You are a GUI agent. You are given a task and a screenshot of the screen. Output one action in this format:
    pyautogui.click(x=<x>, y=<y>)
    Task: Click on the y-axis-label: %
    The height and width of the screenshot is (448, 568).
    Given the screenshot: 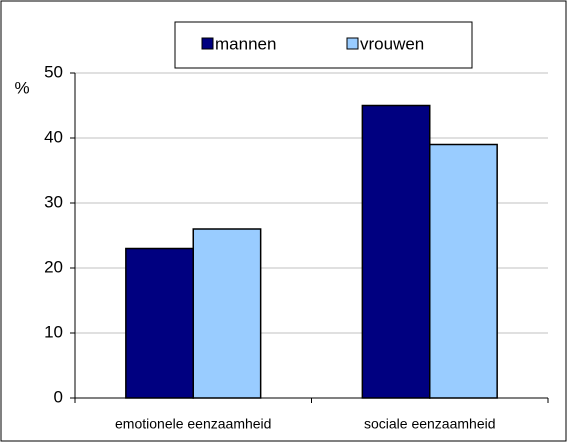 What is the action you would take?
    pyautogui.click(x=21, y=87)
    